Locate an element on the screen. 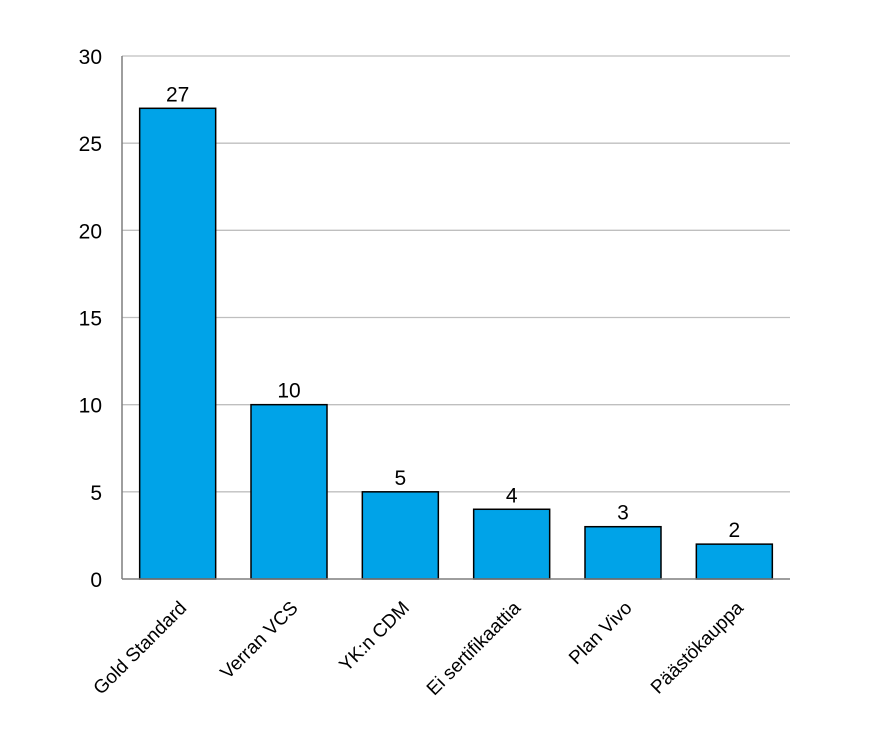  bar-value-label: 3 is located at coordinates (623, 513).